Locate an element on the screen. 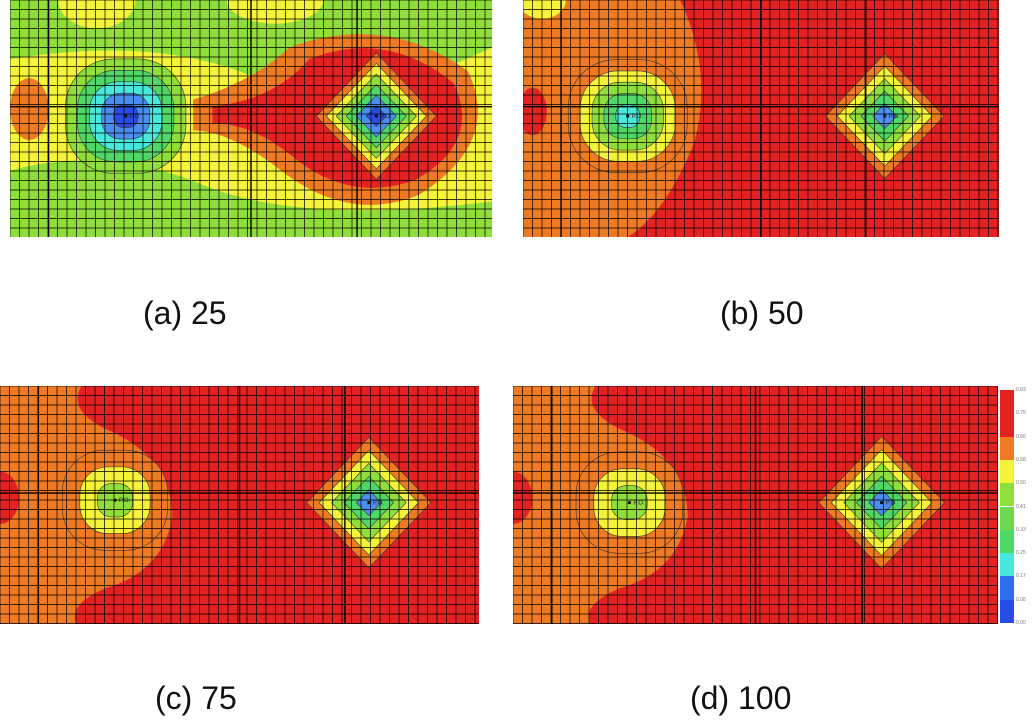 The height and width of the screenshot is (725, 1033). caption-b: (b) 50 is located at coordinates (762, 313).